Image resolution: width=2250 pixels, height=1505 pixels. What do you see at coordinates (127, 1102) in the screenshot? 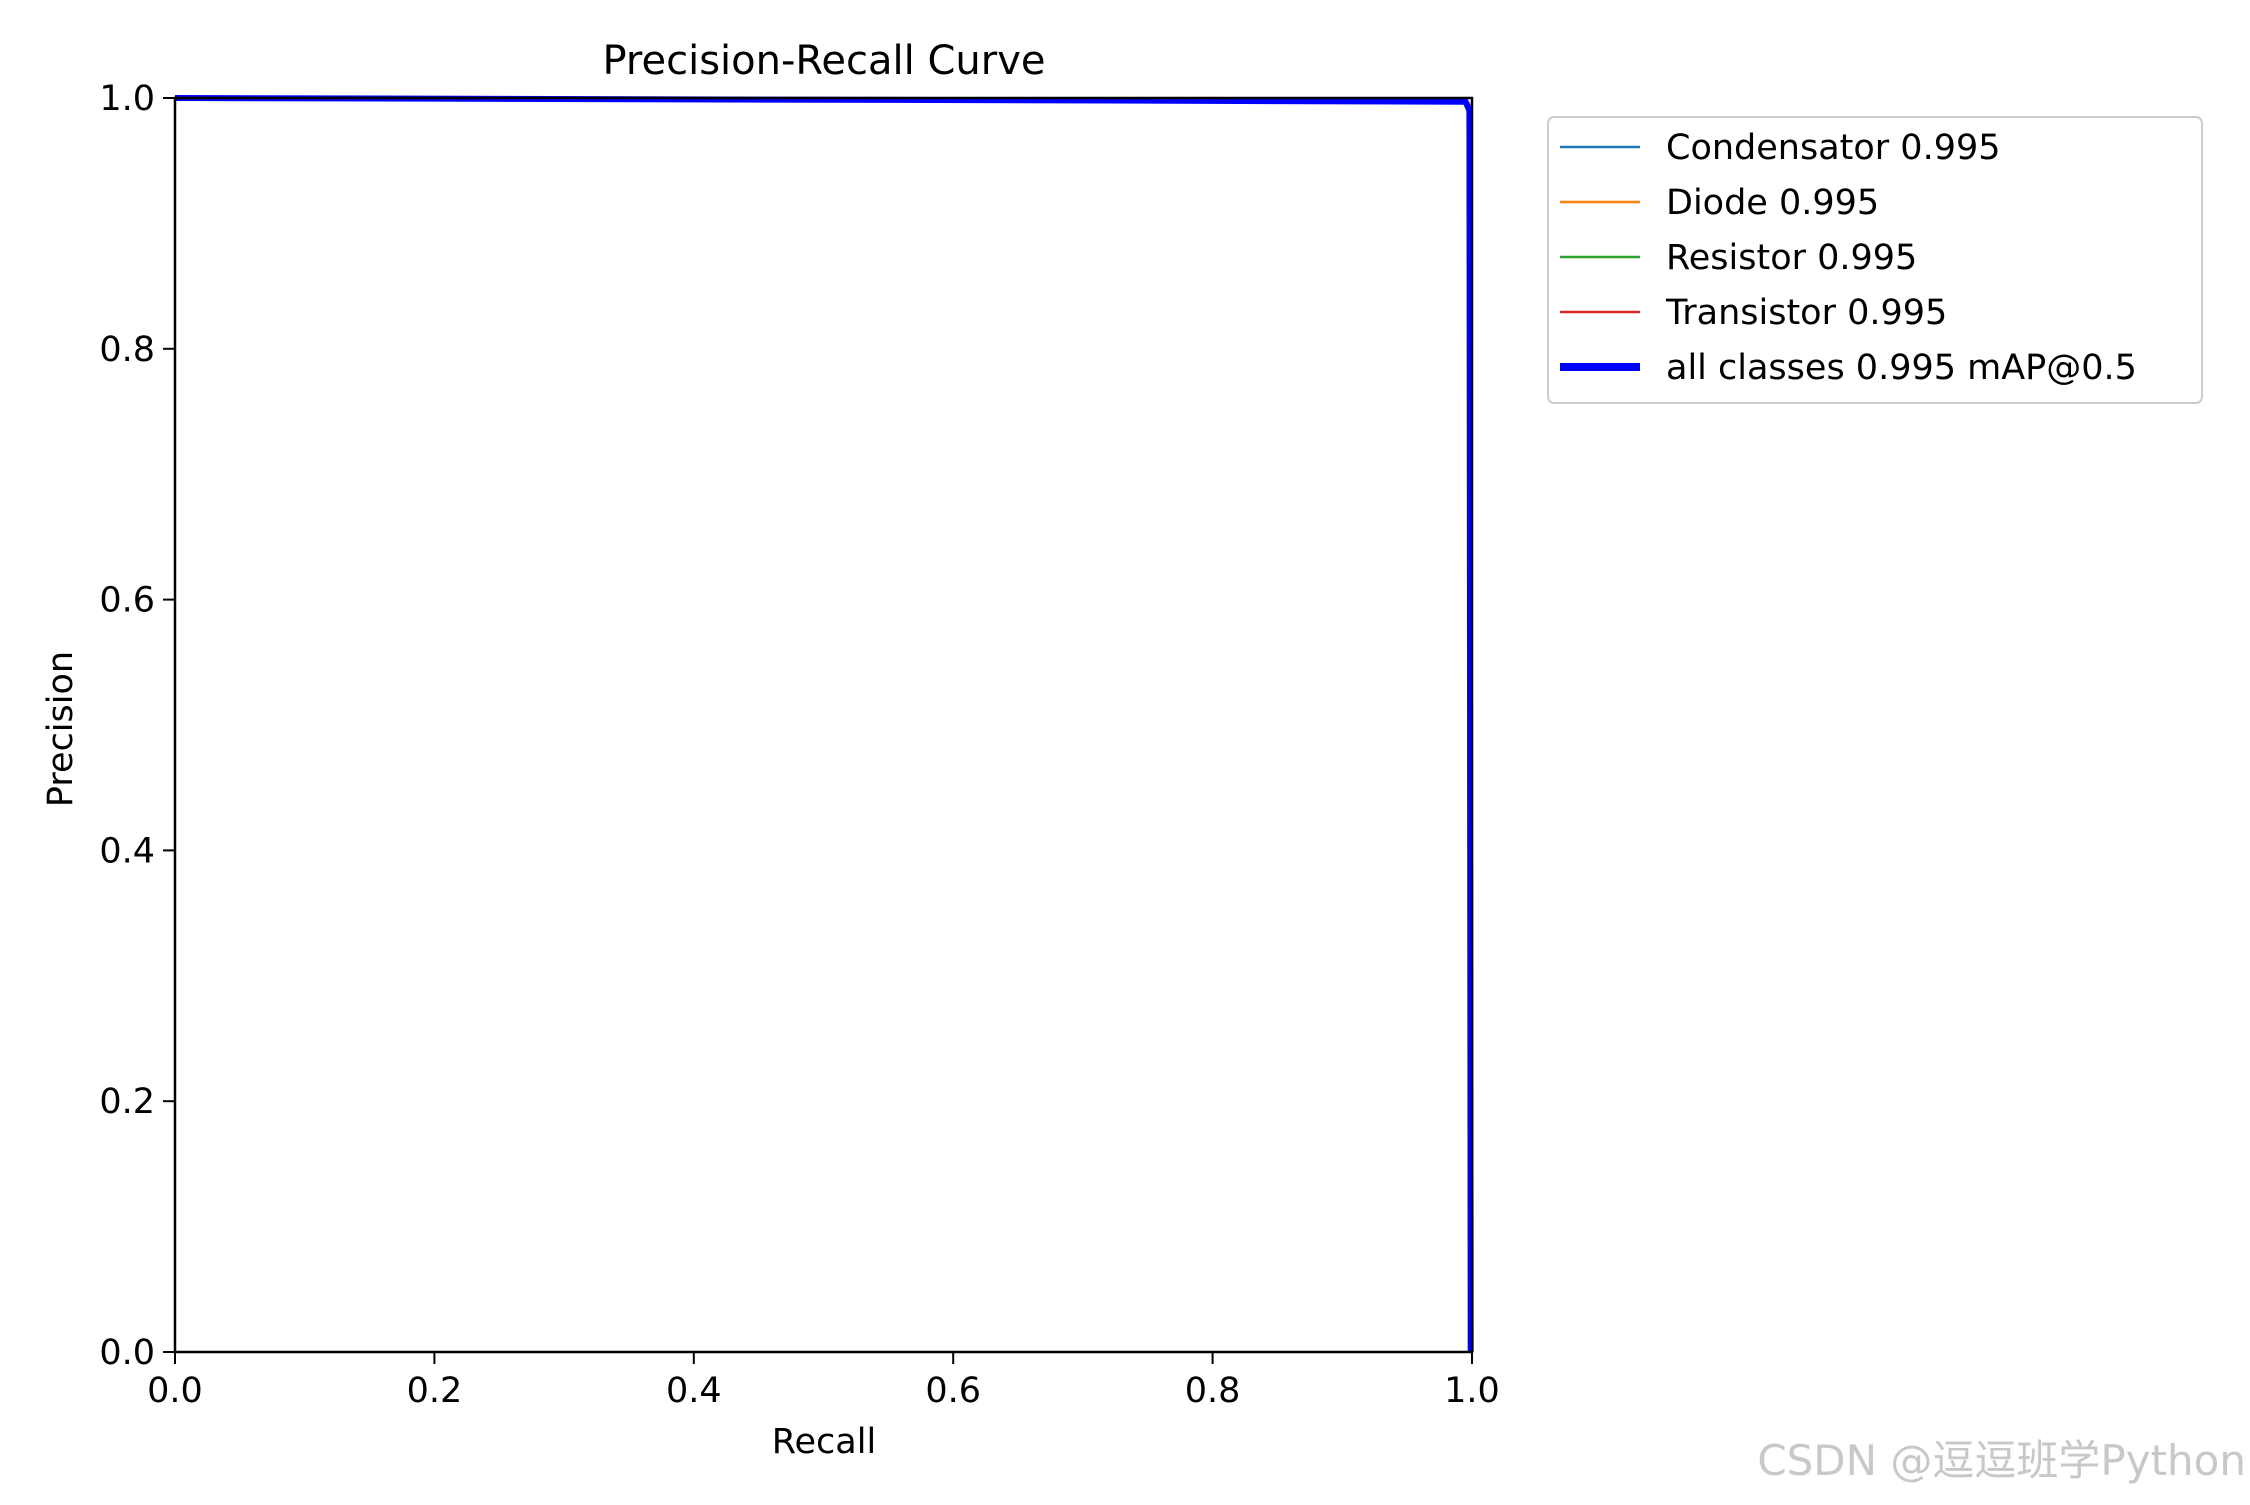
I see `y-tick-label: 0.2` at bounding box center [127, 1102].